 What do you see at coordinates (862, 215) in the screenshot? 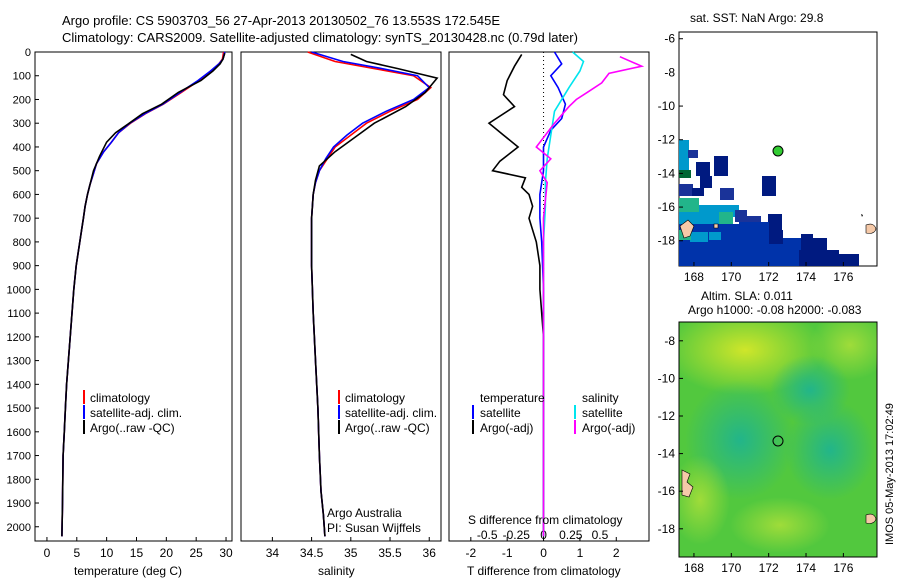
I see `island-dot` at bounding box center [862, 215].